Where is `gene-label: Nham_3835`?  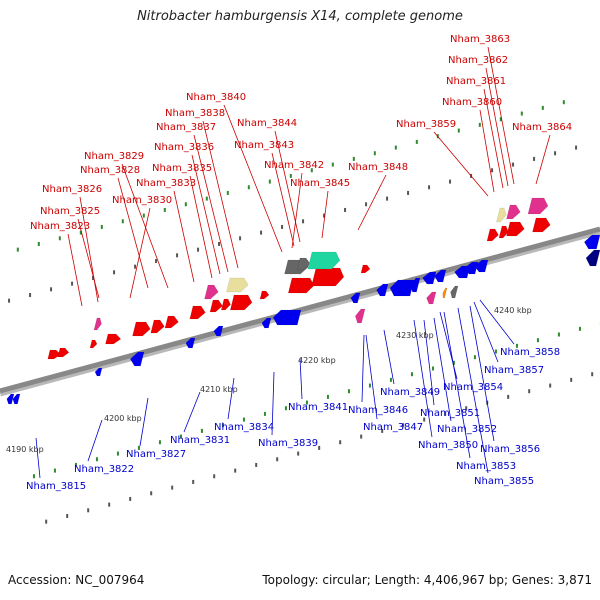
gene-label: Nham_3835 is located at coordinates (182, 168).